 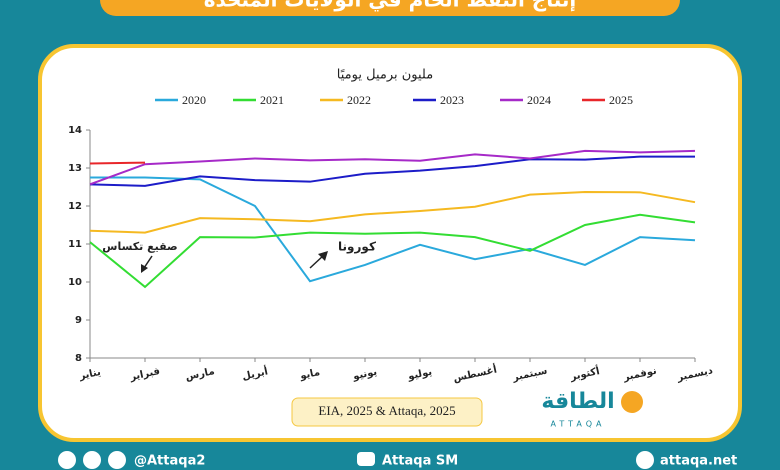 What do you see at coordinates (75, 282) in the screenshot?
I see `y-tick-label: 10` at bounding box center [75, 282].